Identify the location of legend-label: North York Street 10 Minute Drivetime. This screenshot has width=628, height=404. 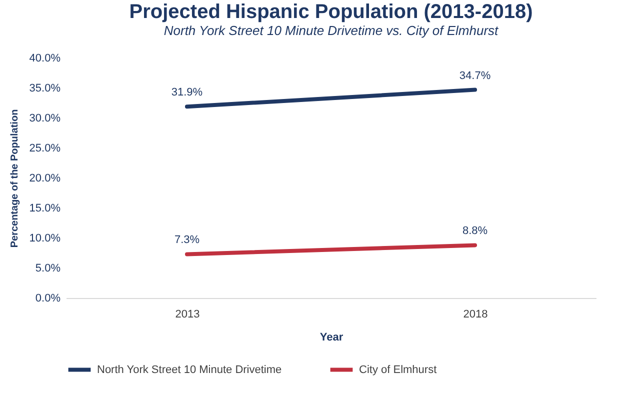
(189, 370).